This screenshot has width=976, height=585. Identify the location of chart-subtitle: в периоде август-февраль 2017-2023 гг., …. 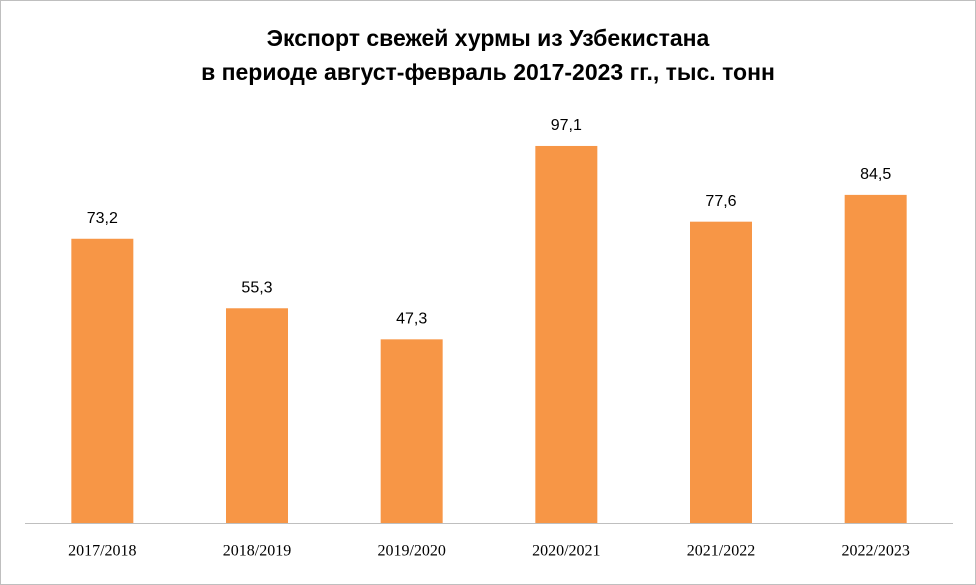
(488, 72).